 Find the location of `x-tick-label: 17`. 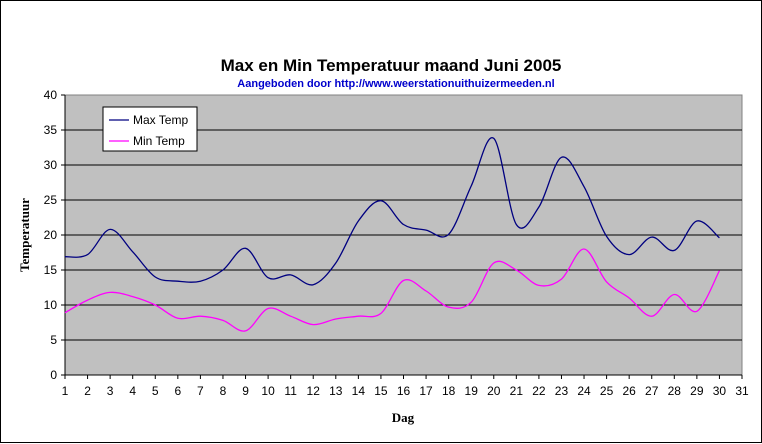

x-tick-label: 17 is located at coordinates (426, 391).